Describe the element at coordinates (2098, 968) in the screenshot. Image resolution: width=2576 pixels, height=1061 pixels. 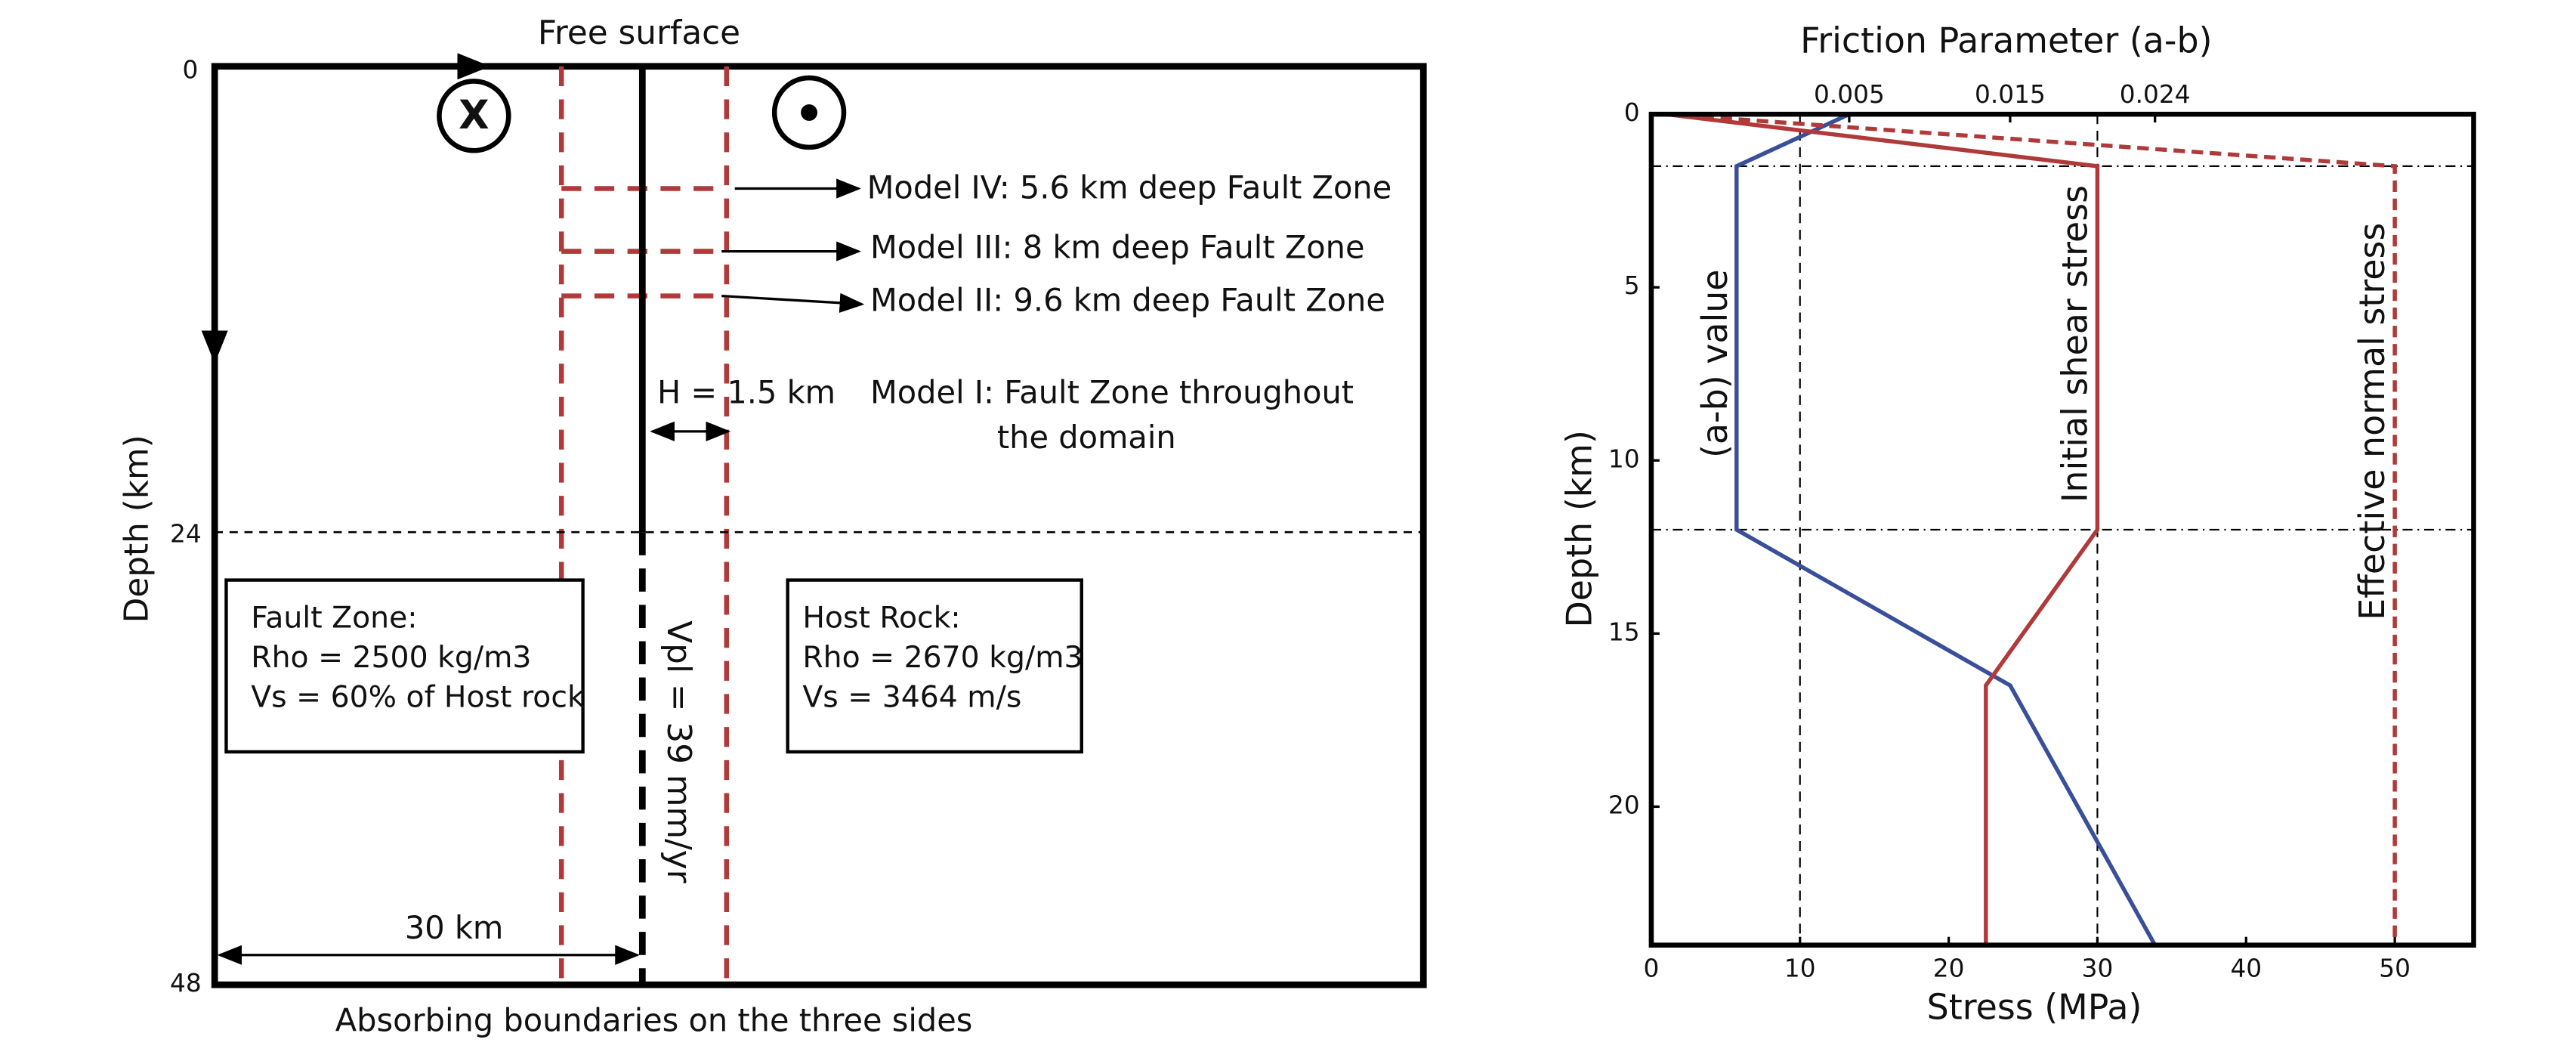
I see `x-tick-label: 30` at that location.